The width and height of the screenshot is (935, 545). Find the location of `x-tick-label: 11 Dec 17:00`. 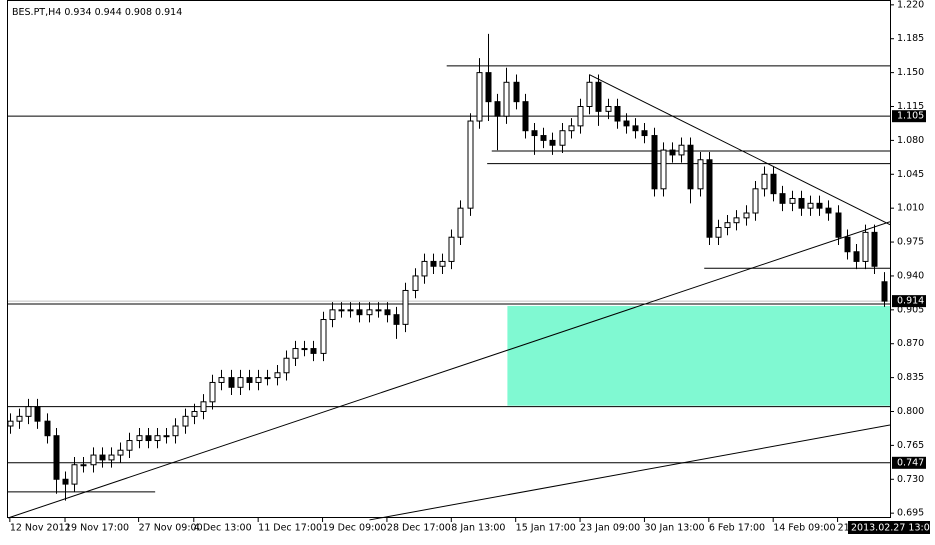

x-tick-label: 11 Dec 17:00 is located at coordinates (290, 528).